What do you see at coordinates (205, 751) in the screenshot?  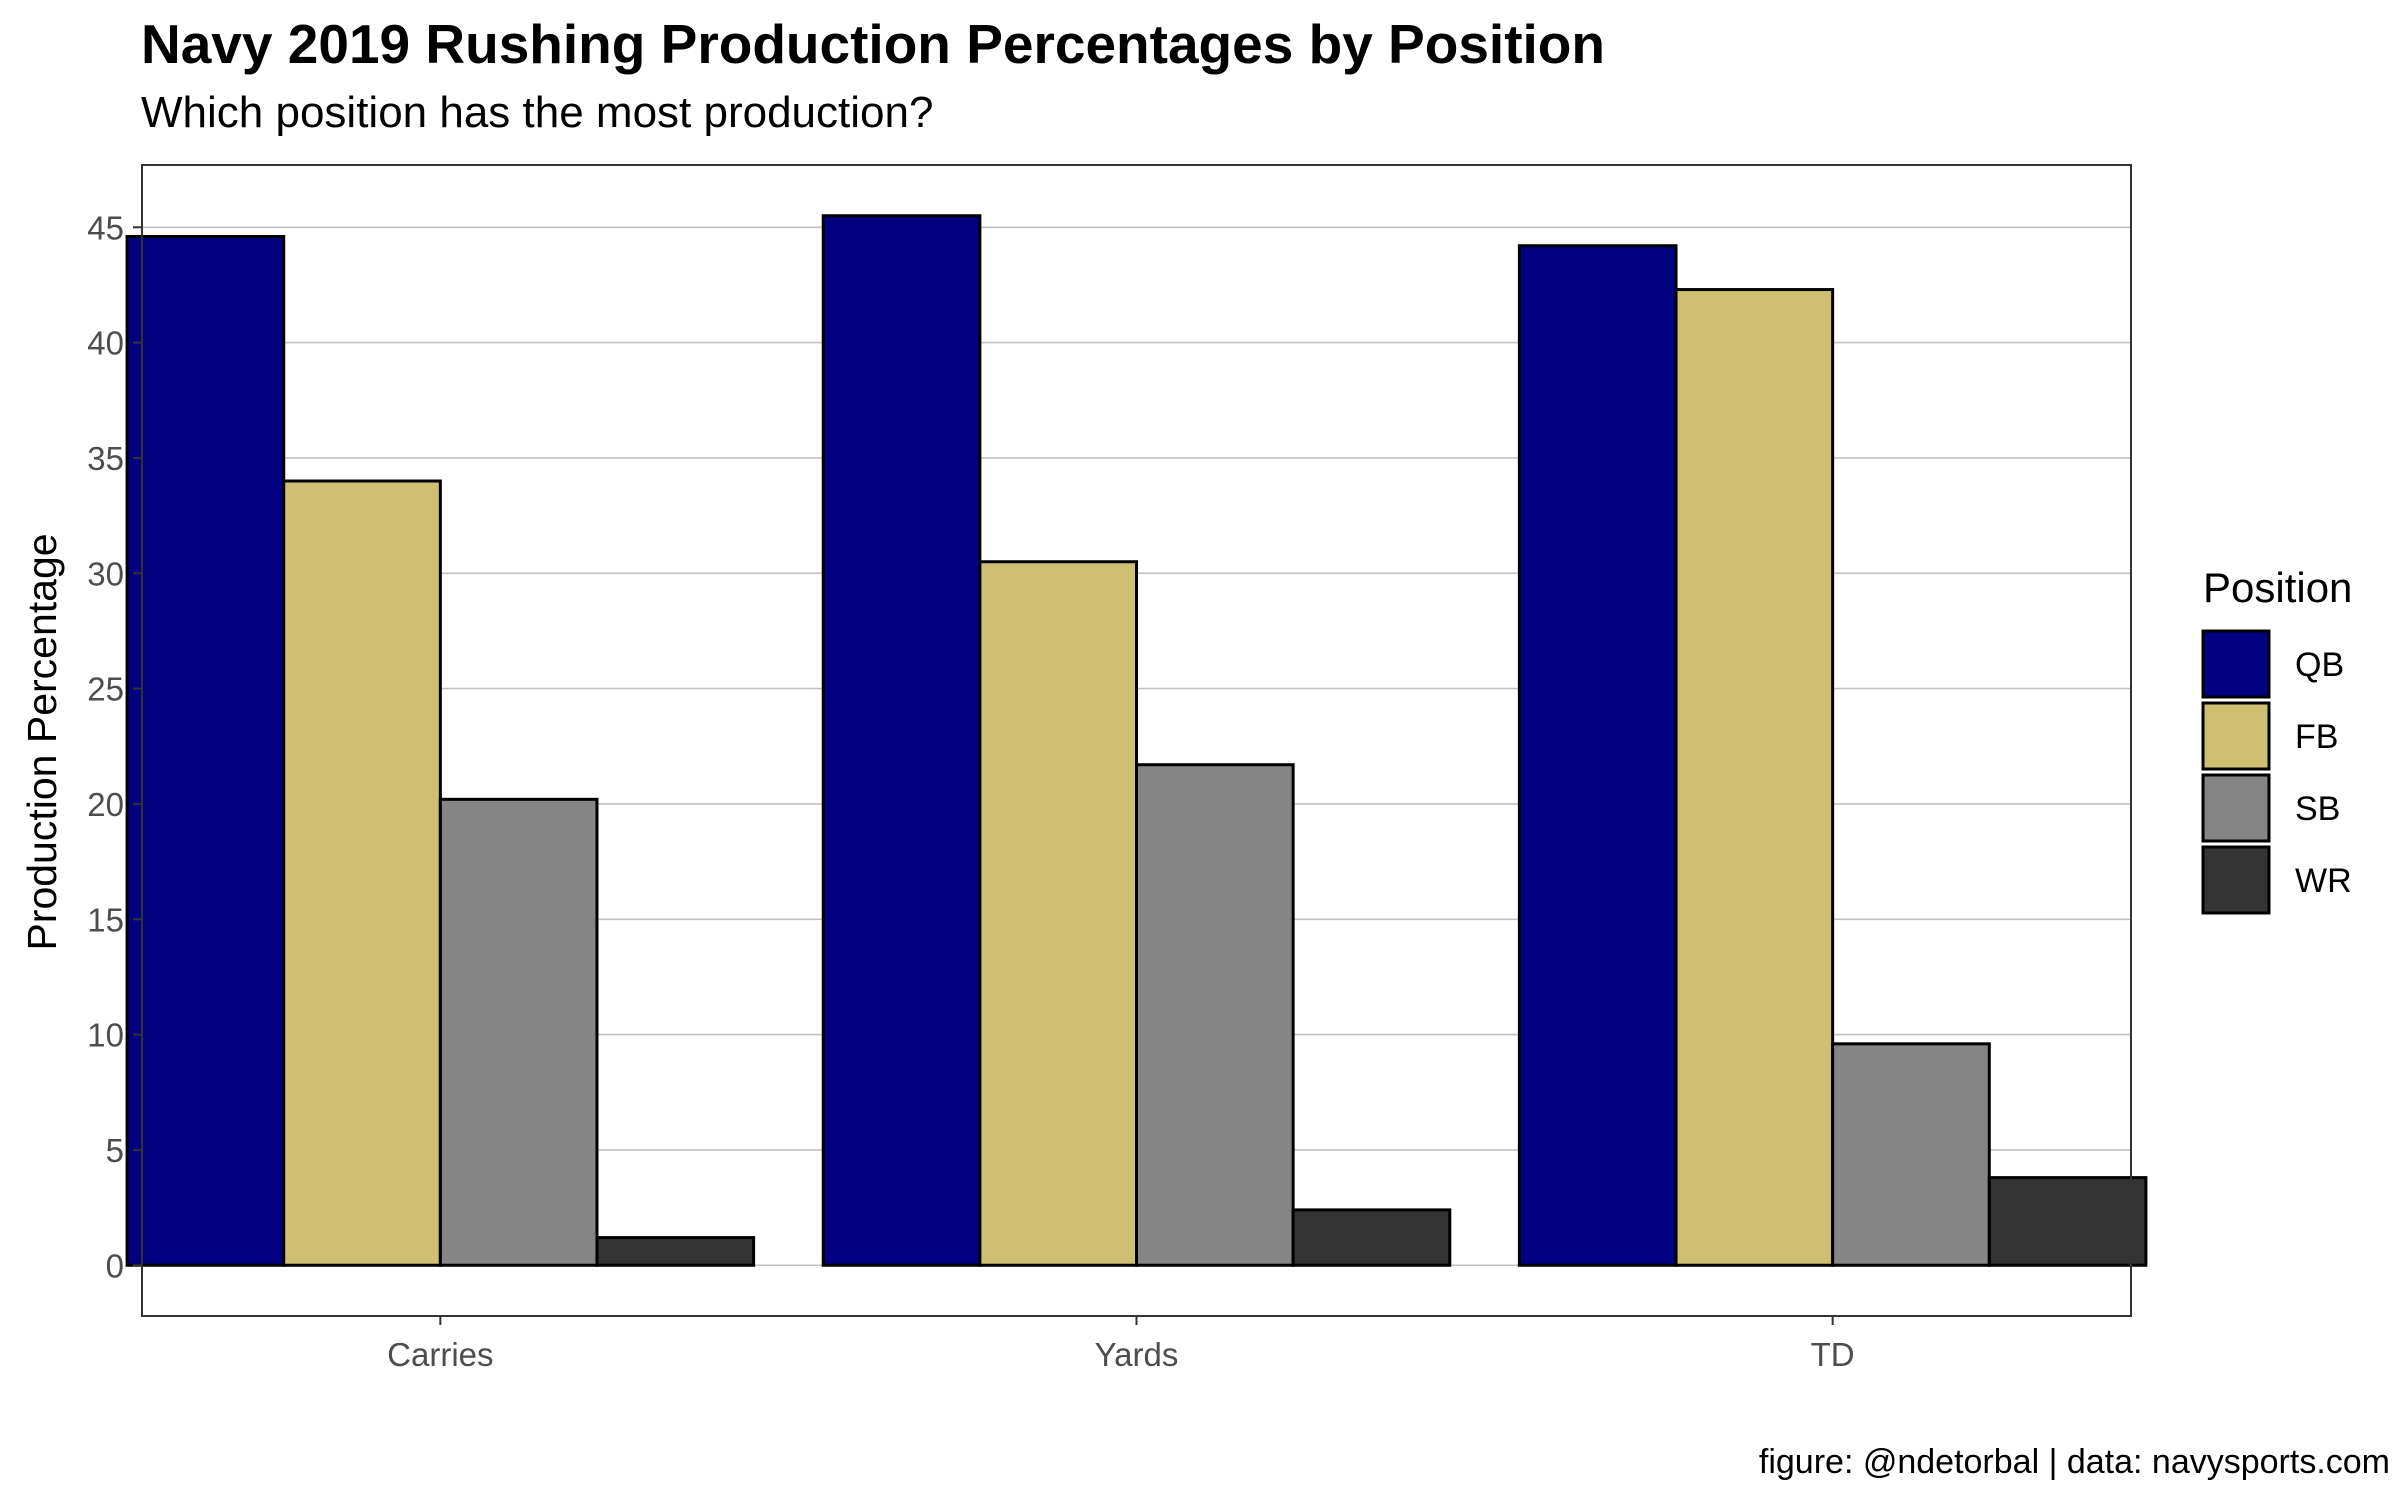 I see `bar-qb-carries` at bounding box center [205, 751].